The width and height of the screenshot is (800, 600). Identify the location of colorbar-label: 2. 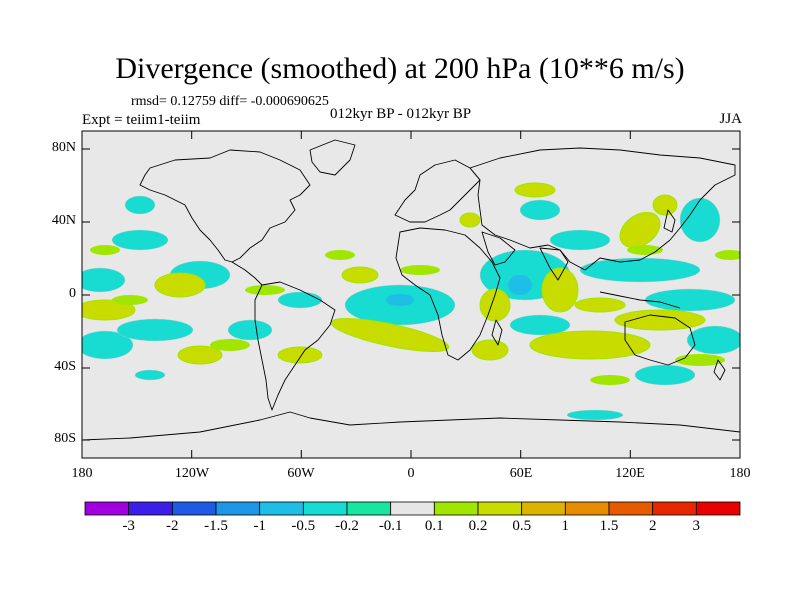
(652, 526).